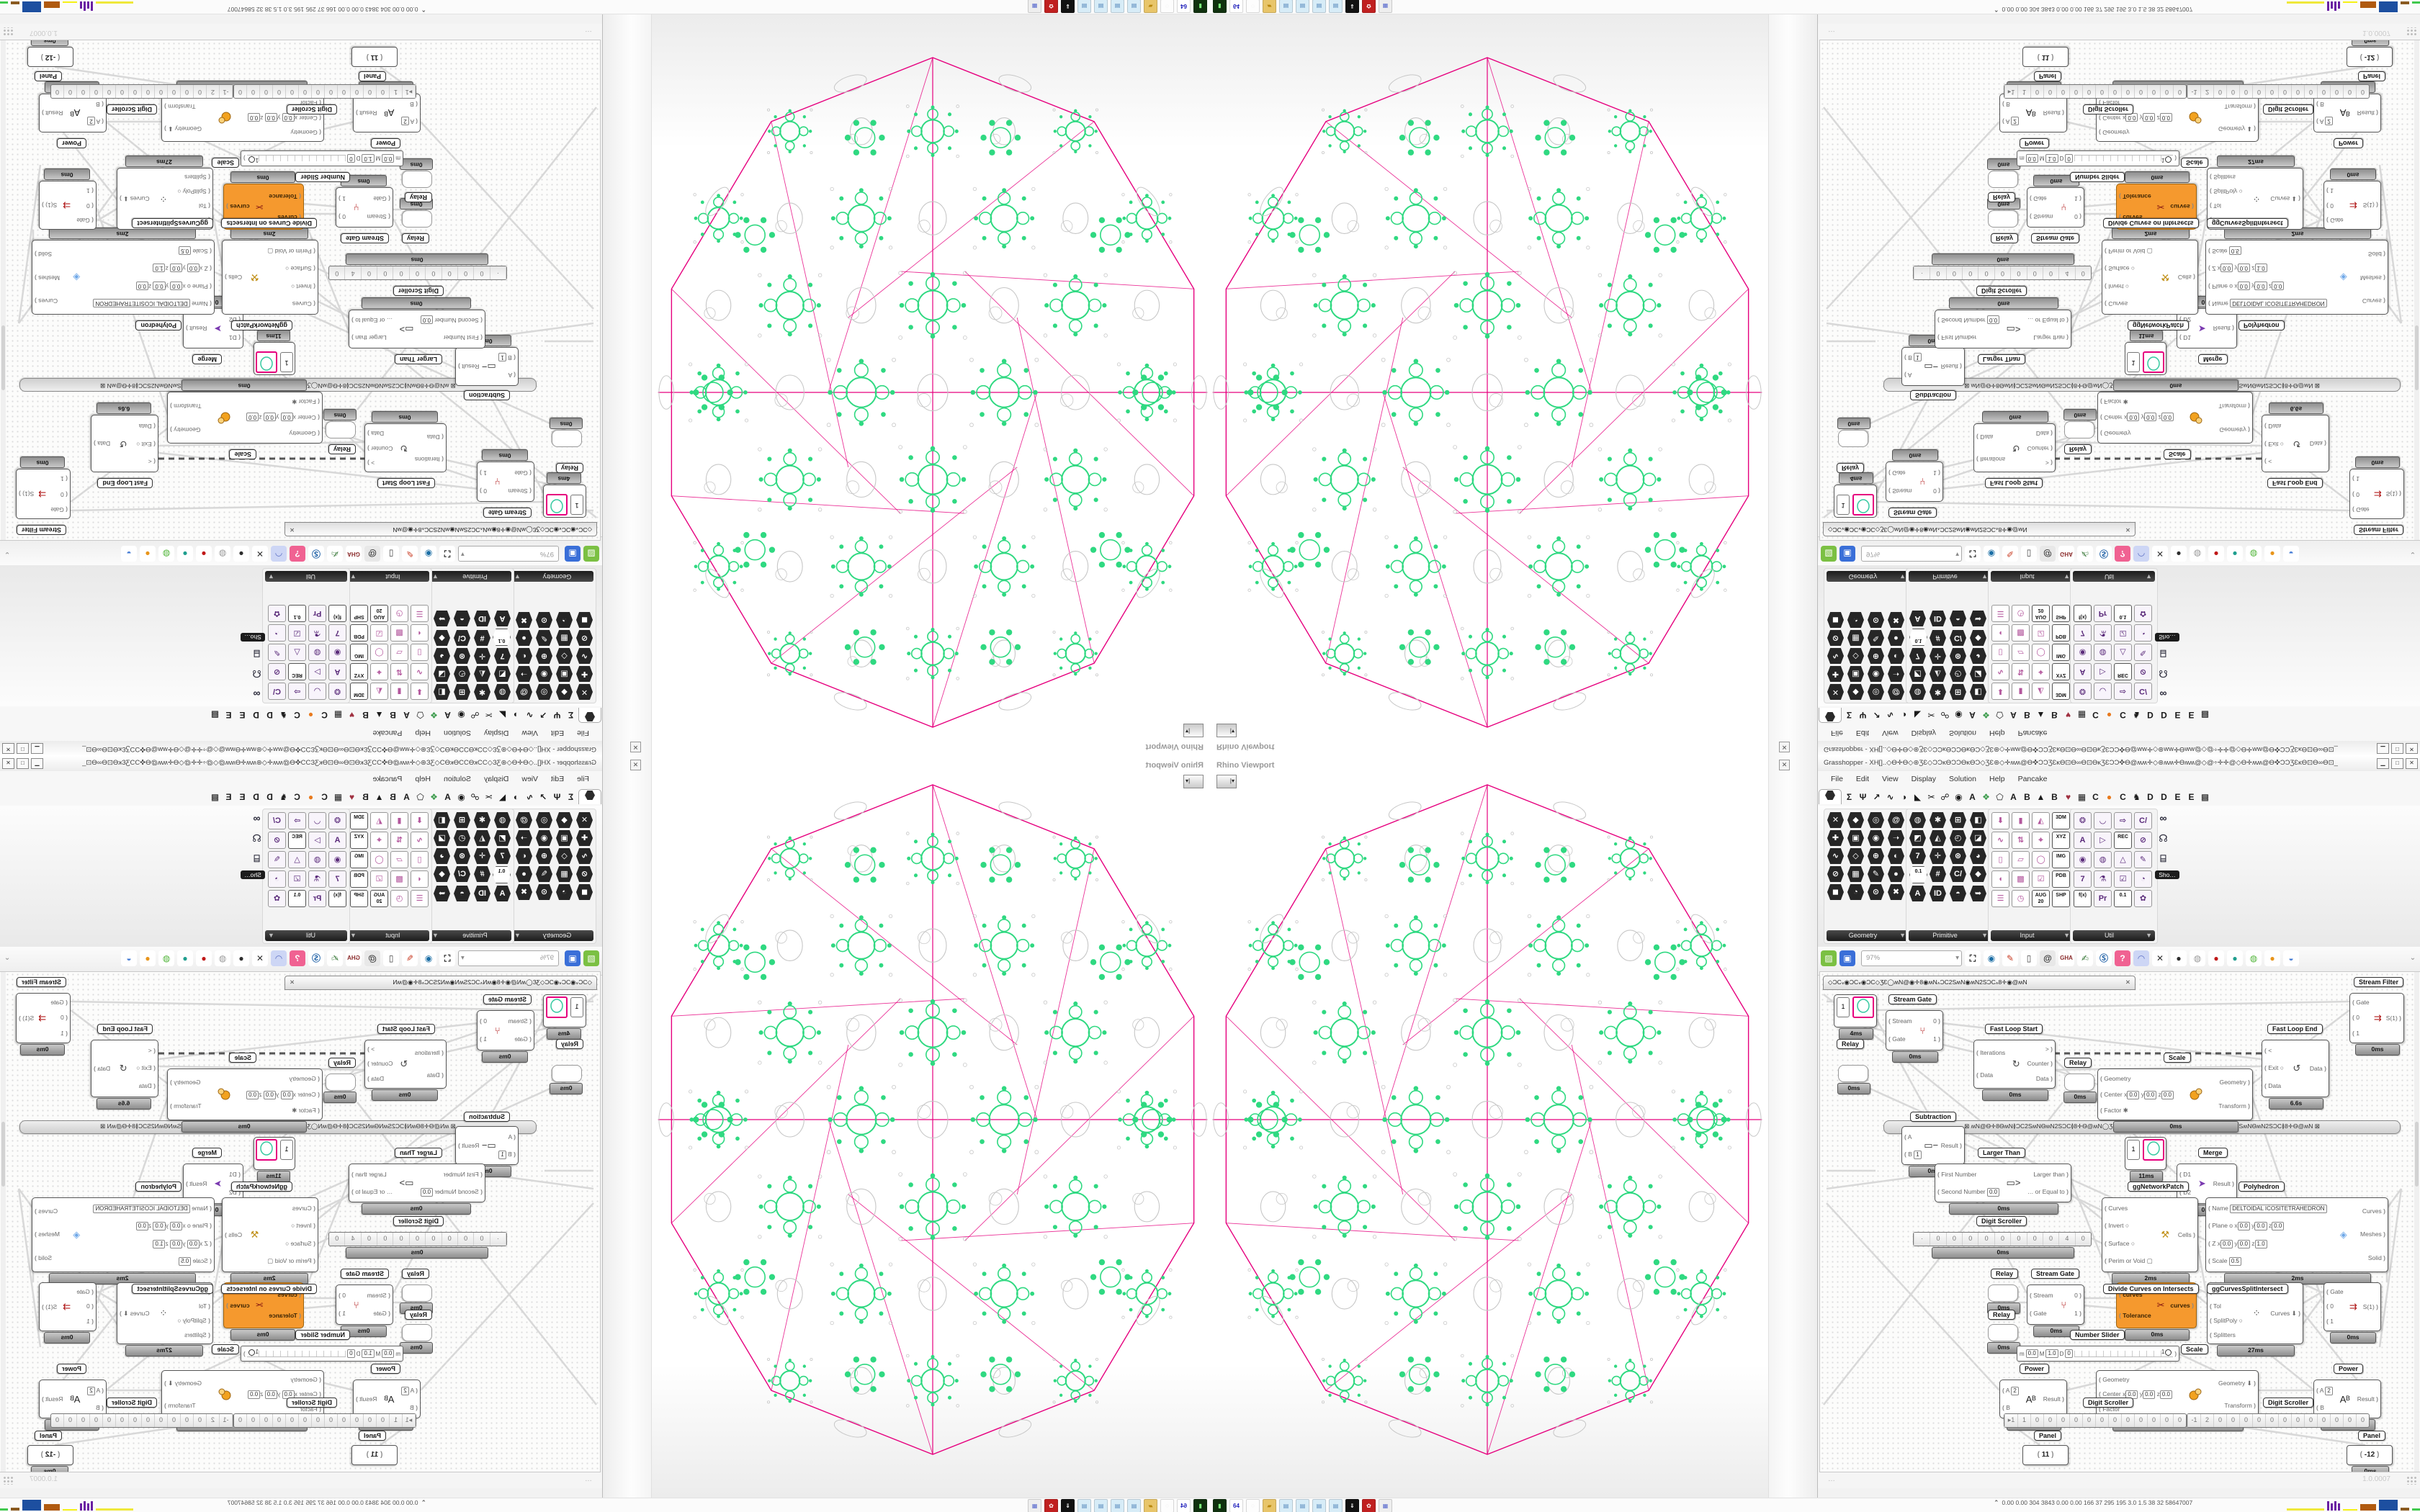 The image size is (2420, 1512). What do you see at coordinates (406, 715) in the screenshot?
I see `tab-plugin-a2: A` at bounding box center [406, 715].